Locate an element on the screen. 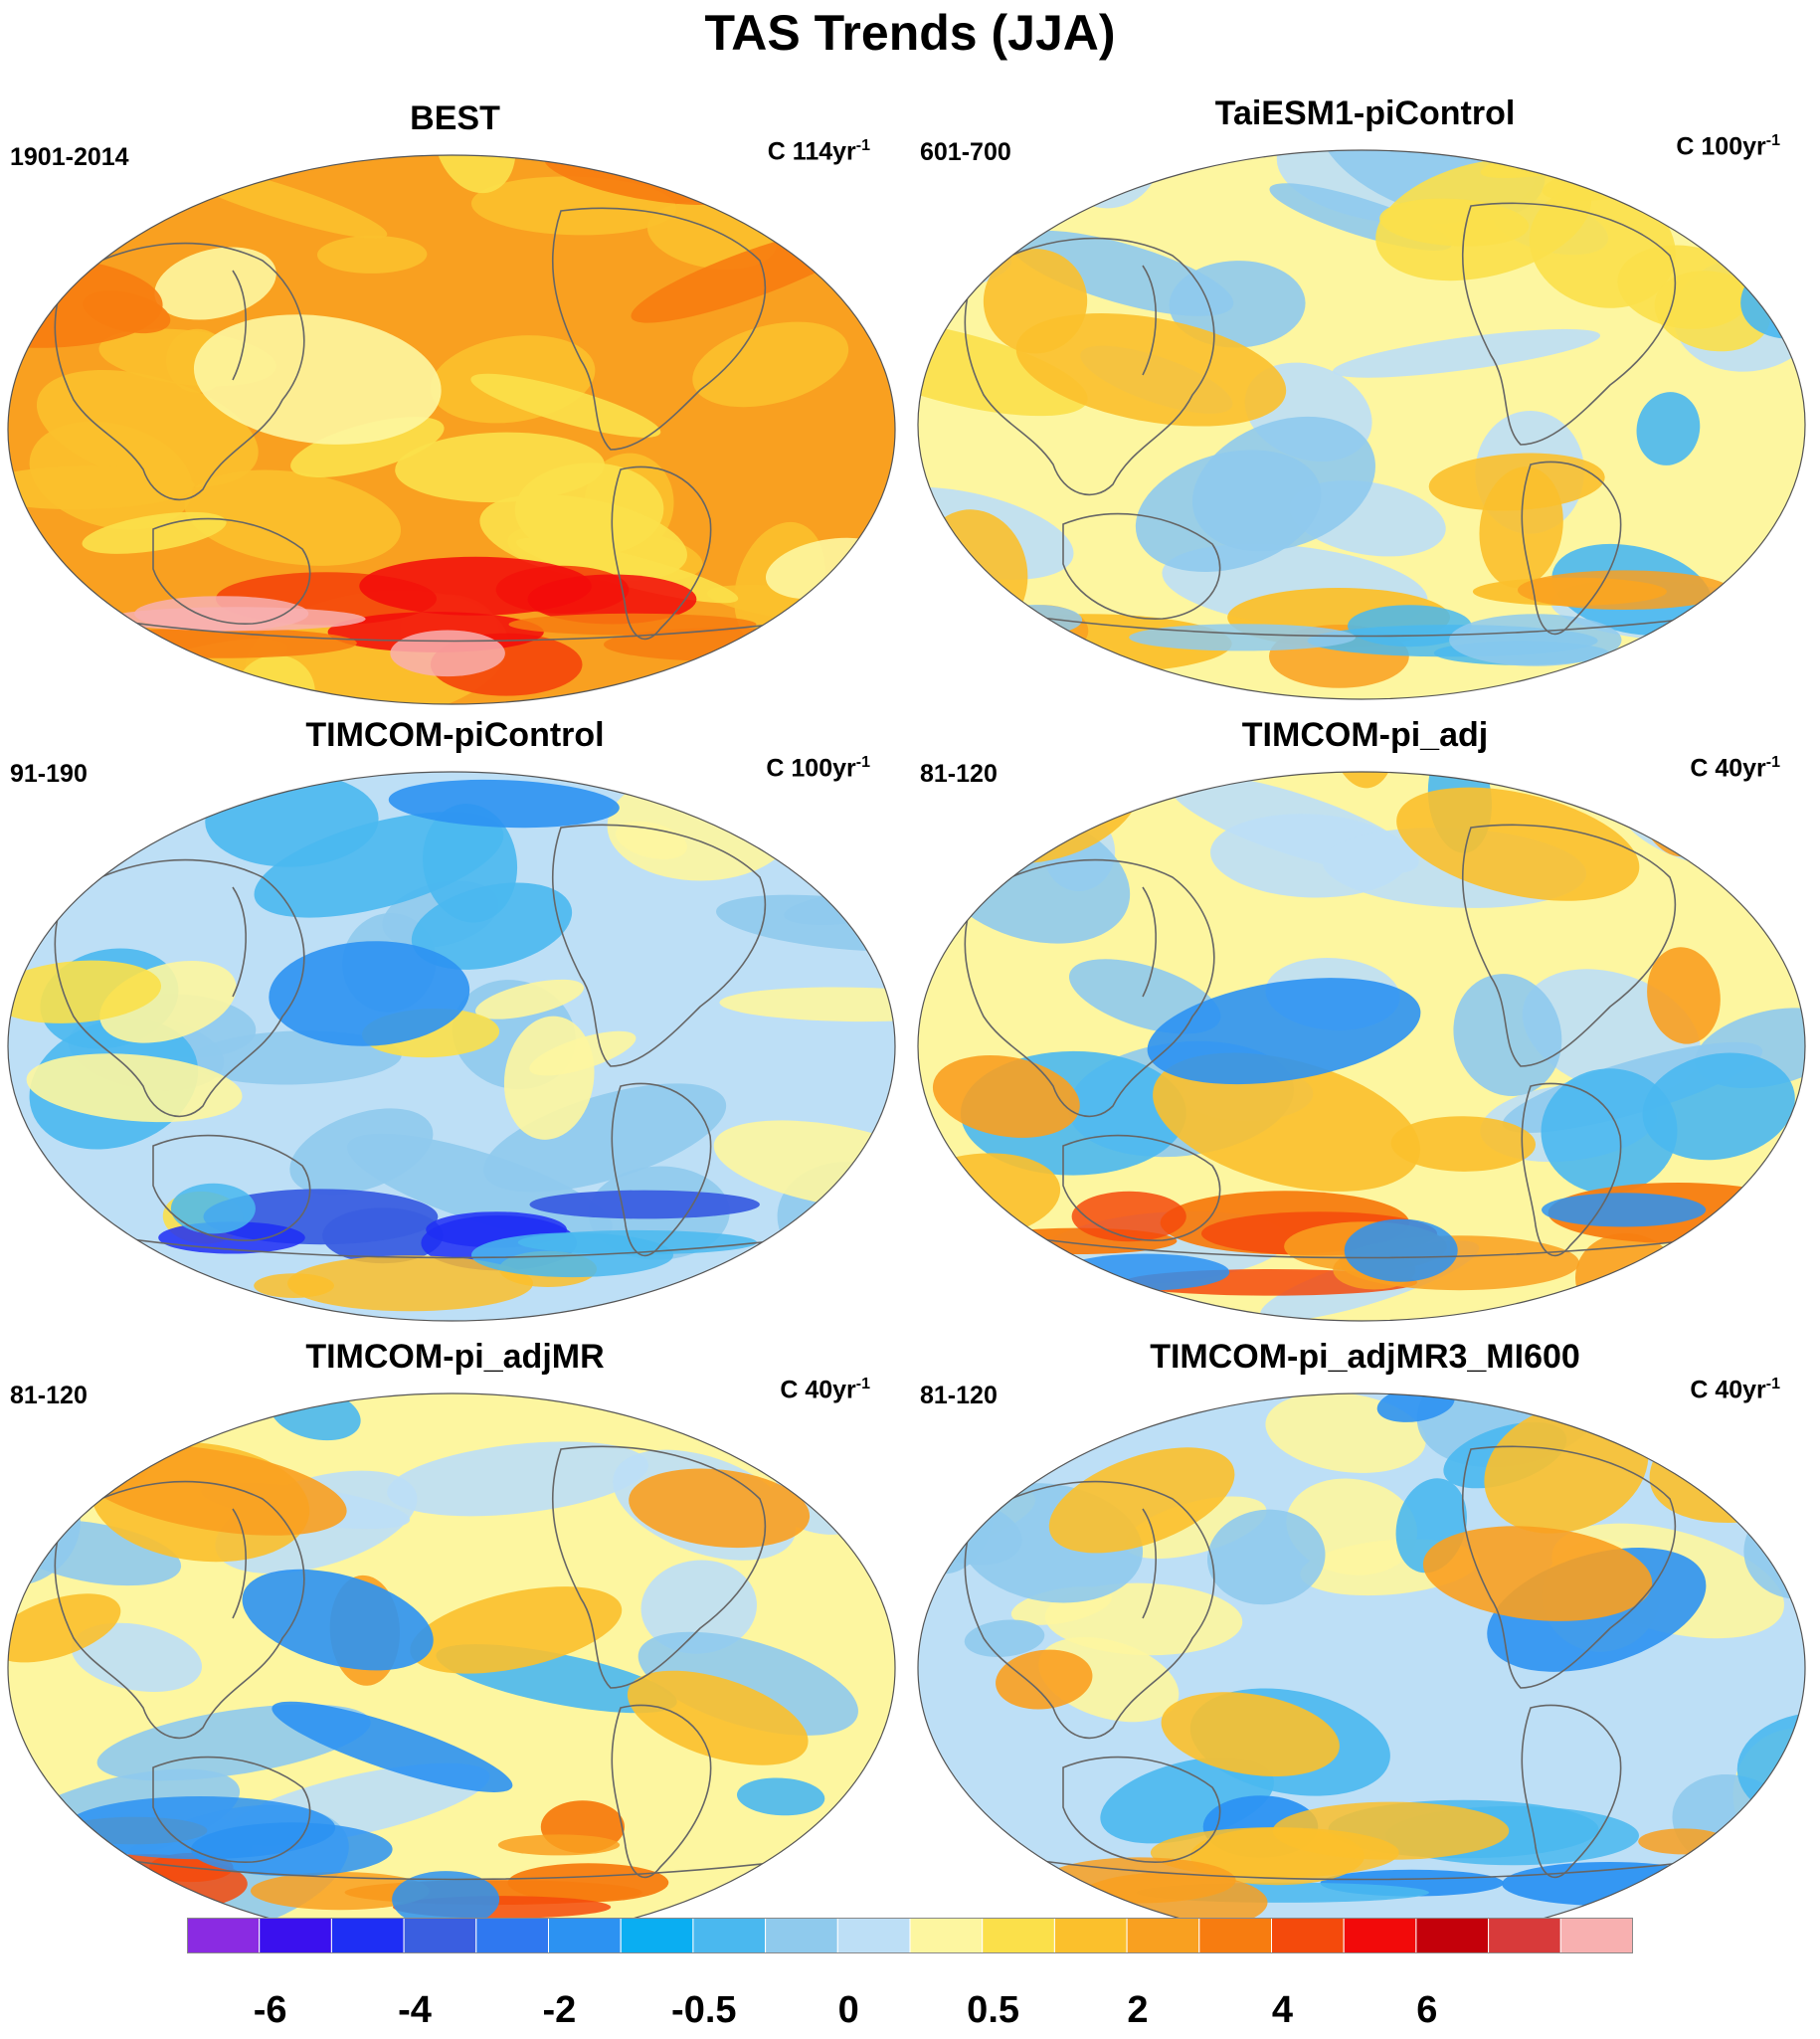  colorbar-label: -6 is located at coordinates (270, 2010).